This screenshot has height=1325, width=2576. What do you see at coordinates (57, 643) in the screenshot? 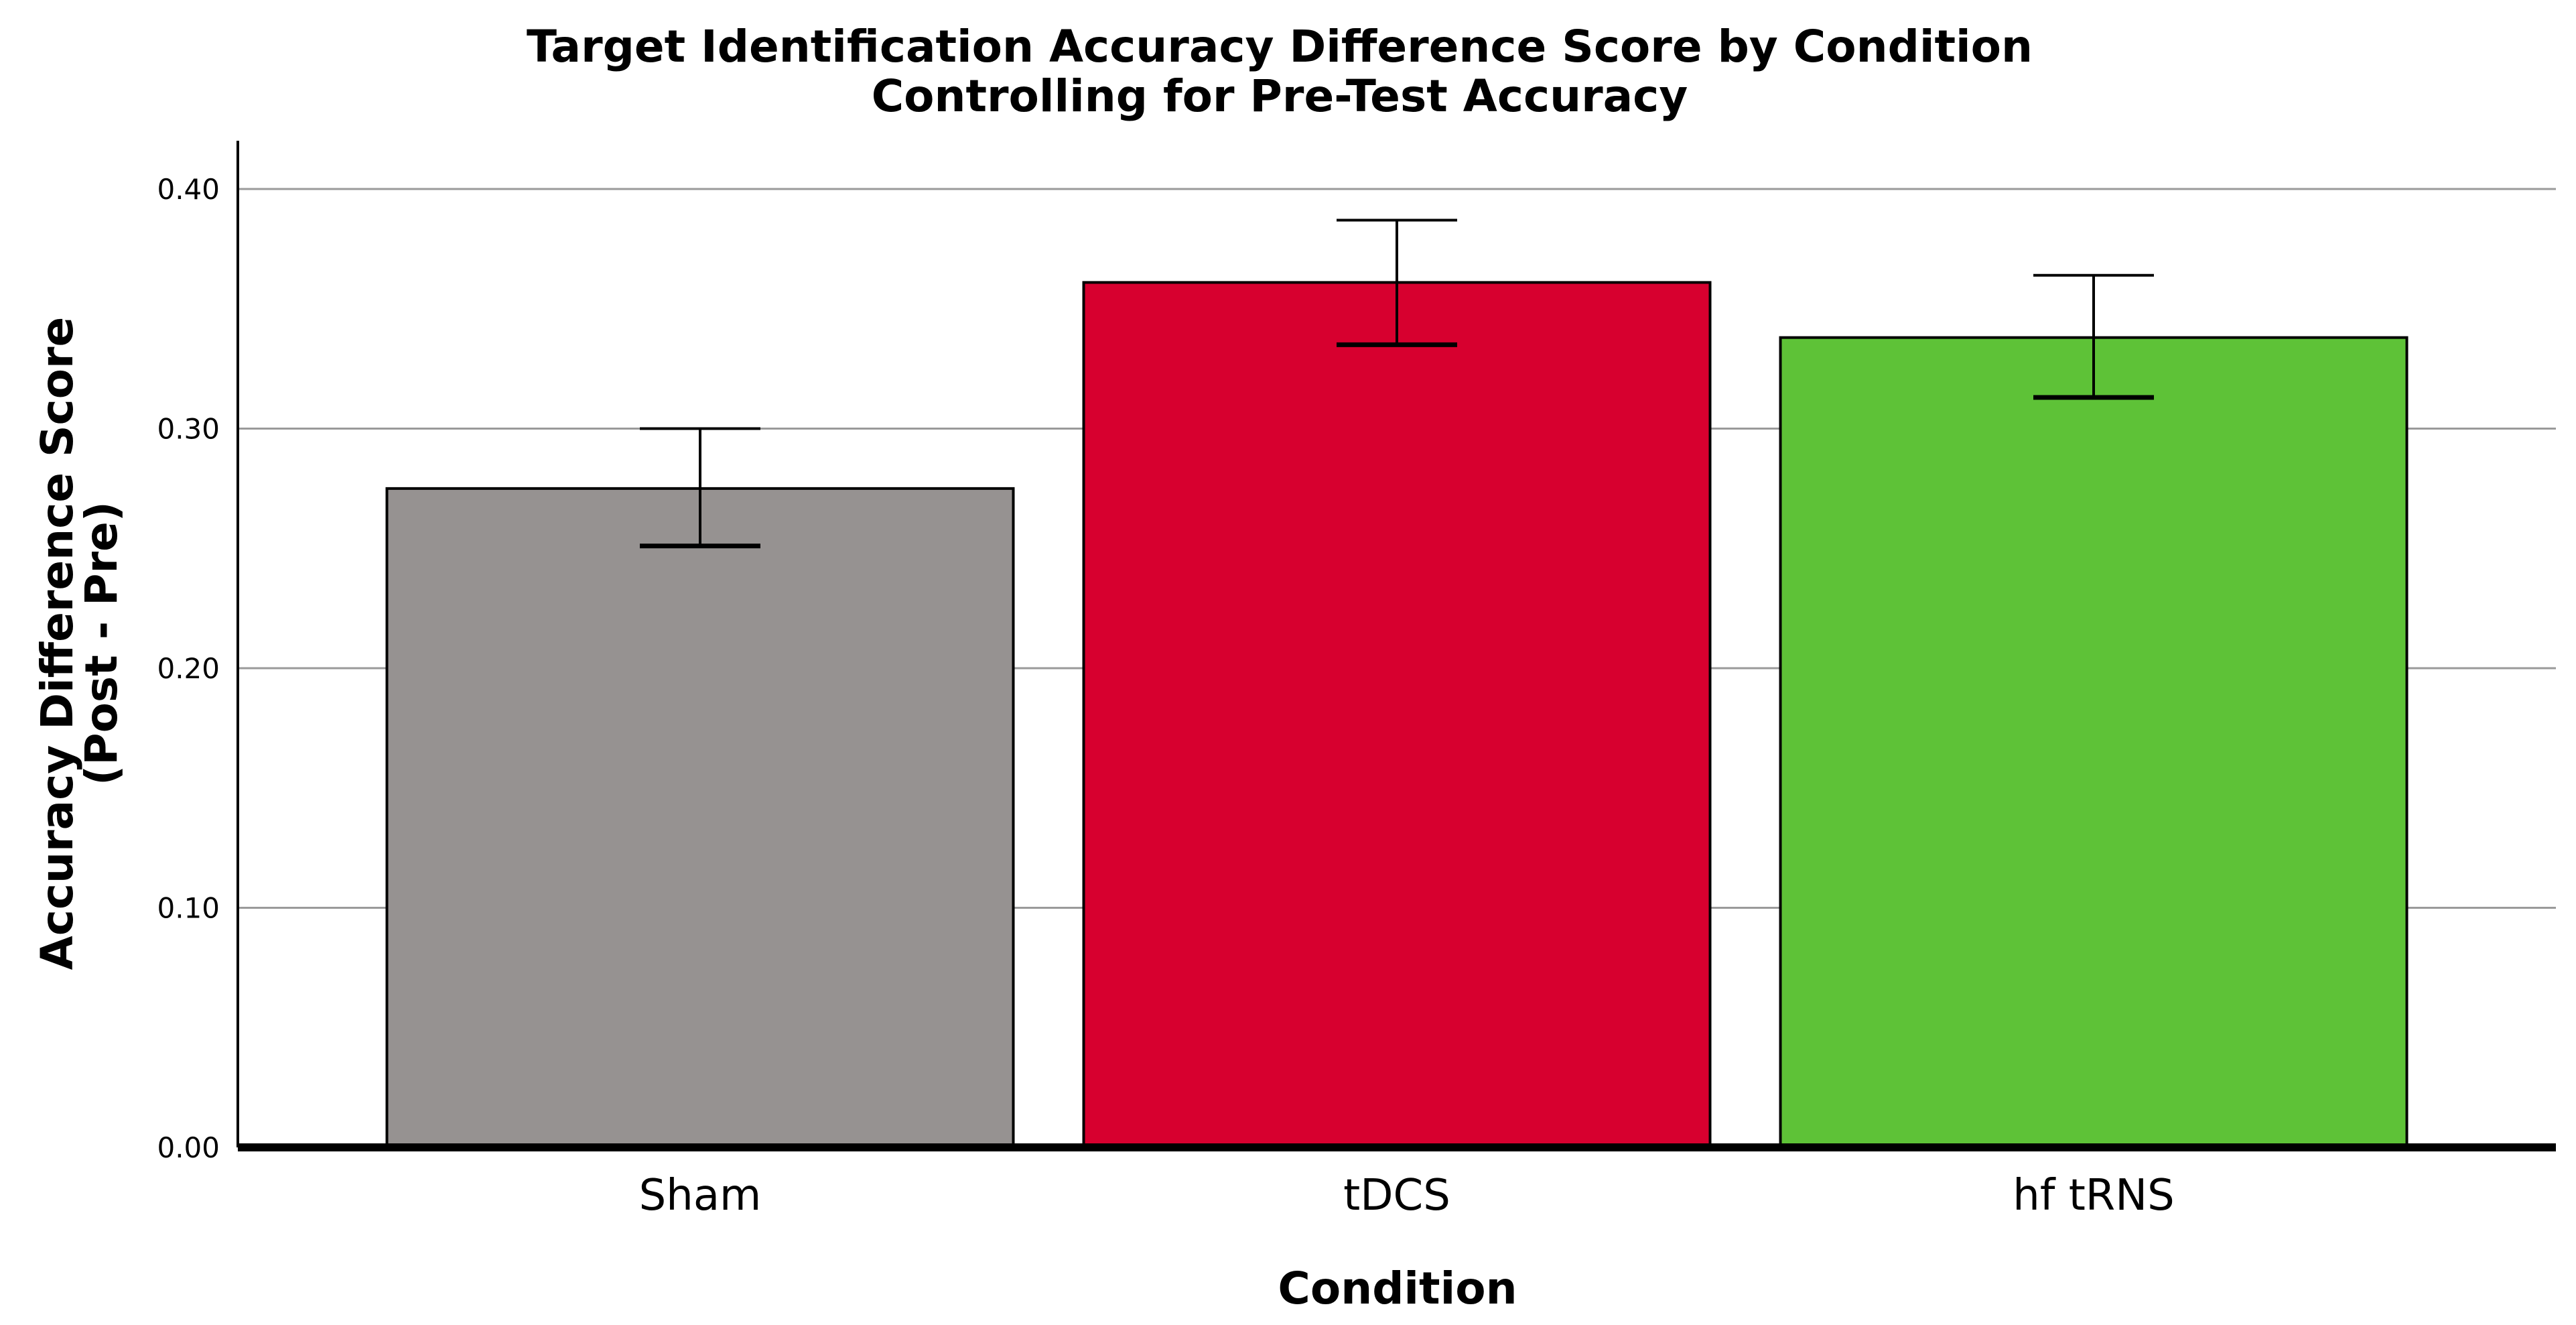
I see `y-axis-label: Accuracy Difference Score` at bounding box center [57, 643].